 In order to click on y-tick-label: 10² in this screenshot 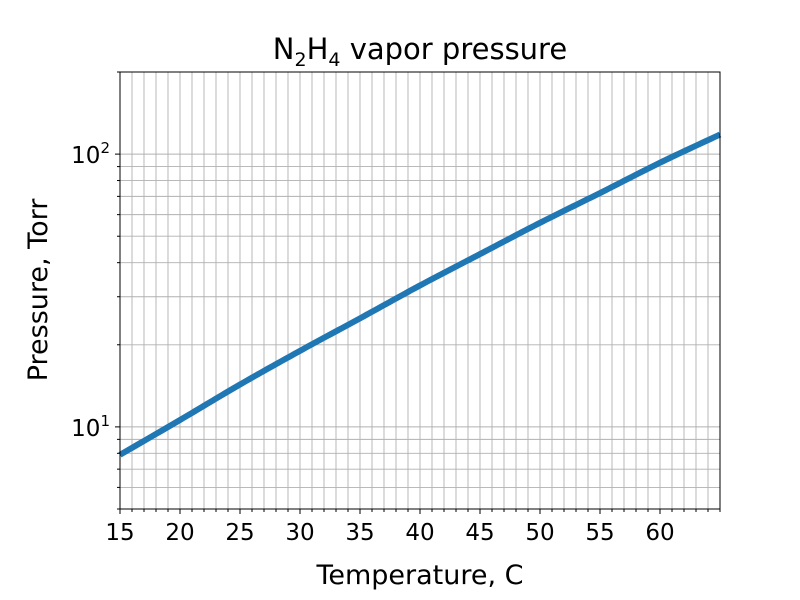, I will do `click(90, 154)`.